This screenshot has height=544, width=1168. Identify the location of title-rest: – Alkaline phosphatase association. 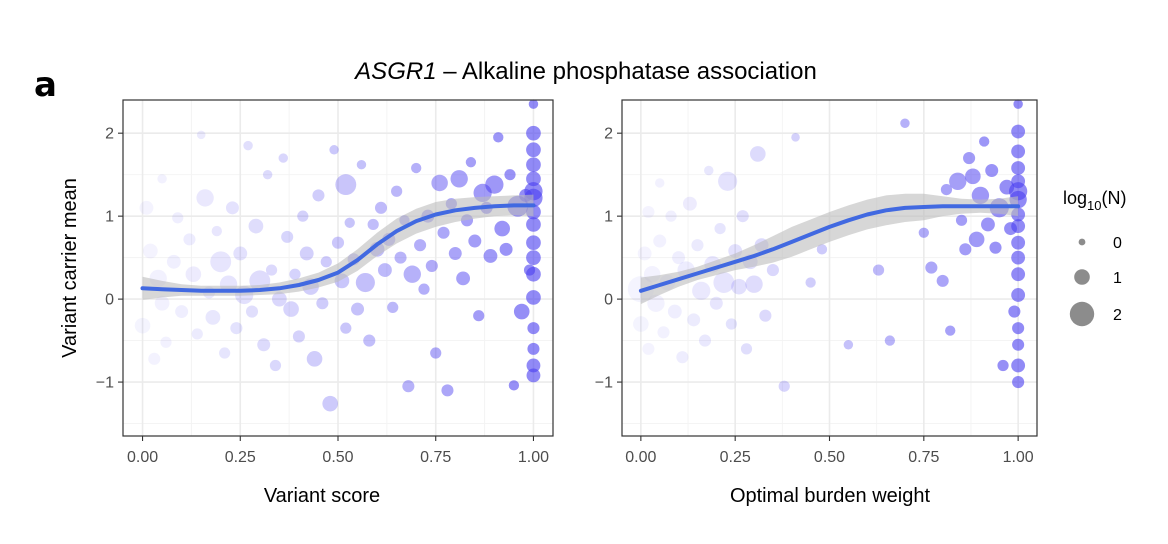
(627, 71).